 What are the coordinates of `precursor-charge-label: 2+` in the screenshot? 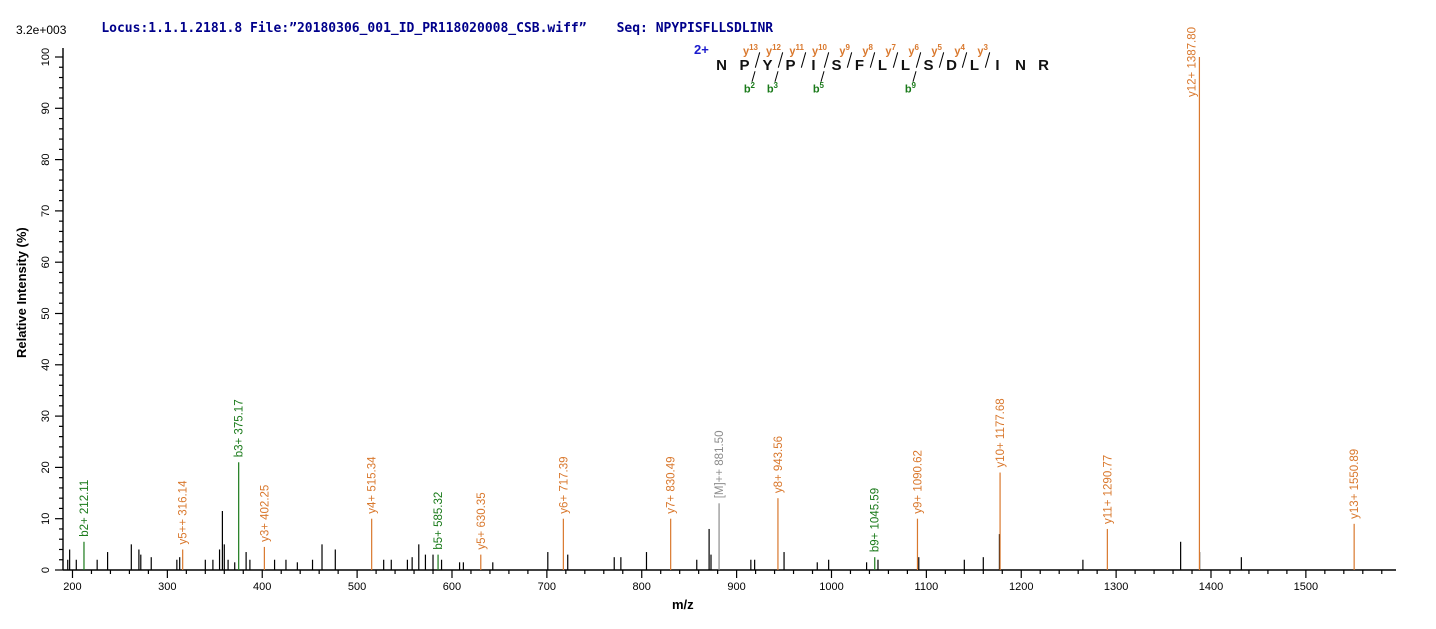 It's located at (701, 49).